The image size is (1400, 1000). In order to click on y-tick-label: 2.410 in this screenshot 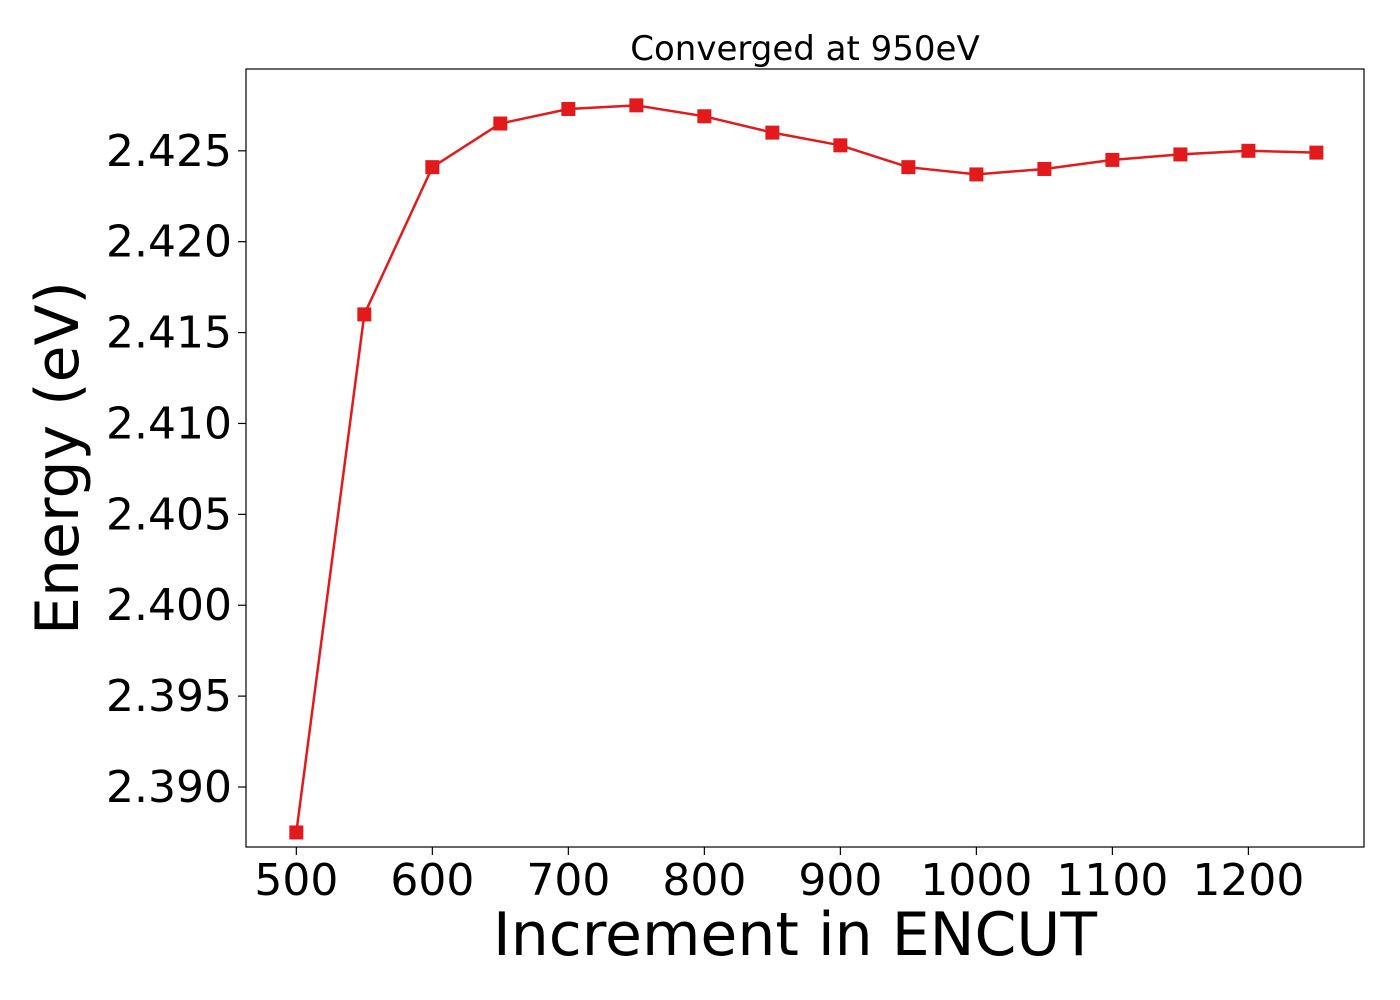, I will do `click(169, 423)`.